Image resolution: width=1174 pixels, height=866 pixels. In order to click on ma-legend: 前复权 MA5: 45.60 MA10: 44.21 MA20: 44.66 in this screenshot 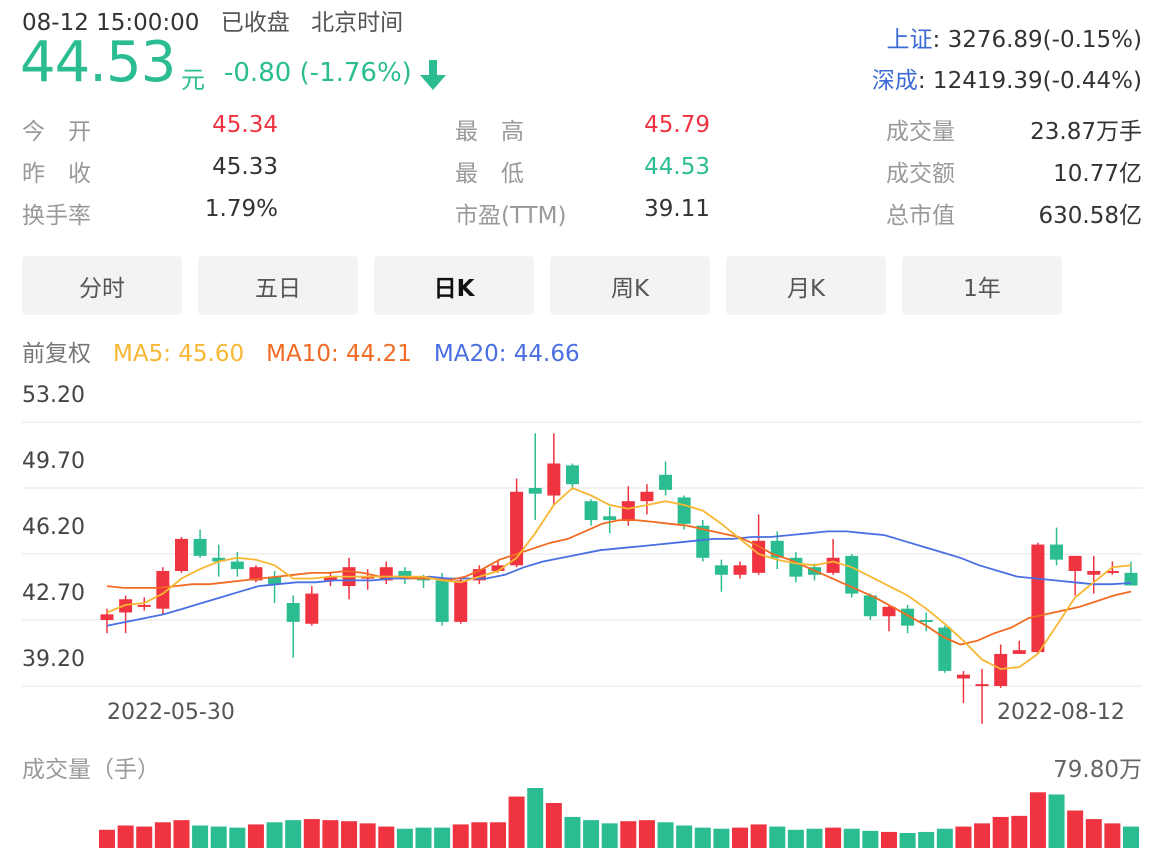, I will do `click(301, 351)`.